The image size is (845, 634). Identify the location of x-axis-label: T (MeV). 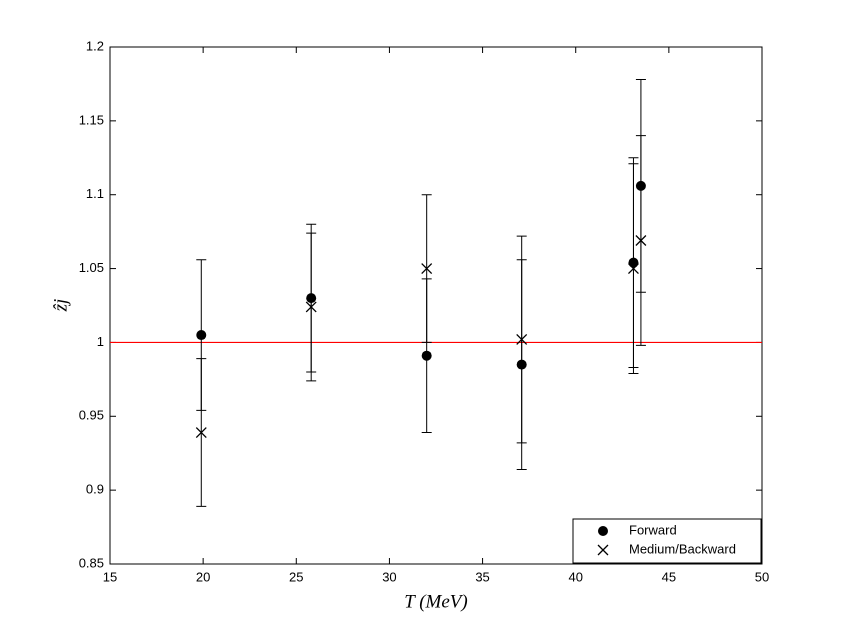
(436, 601).